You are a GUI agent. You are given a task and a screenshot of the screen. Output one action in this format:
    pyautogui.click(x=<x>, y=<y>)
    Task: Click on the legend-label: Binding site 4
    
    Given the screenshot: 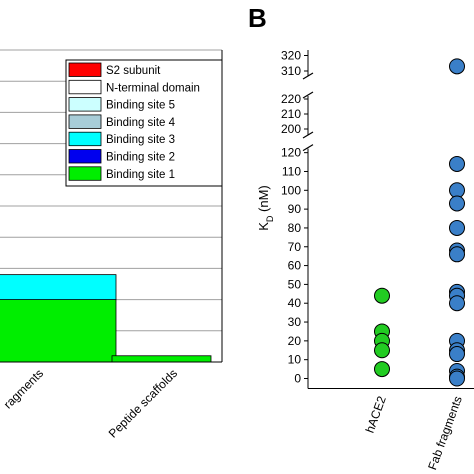 What is the action you would take?
    pyautogui.click(x=141, y=123)
    